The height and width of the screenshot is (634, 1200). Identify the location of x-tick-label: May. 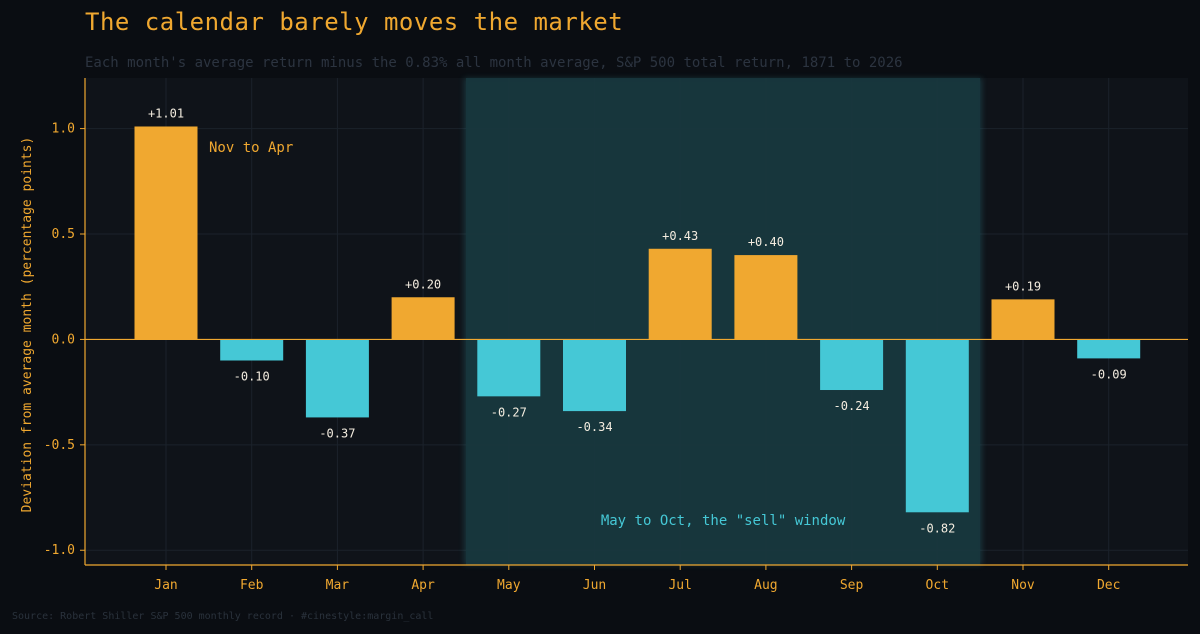
(509, 585).